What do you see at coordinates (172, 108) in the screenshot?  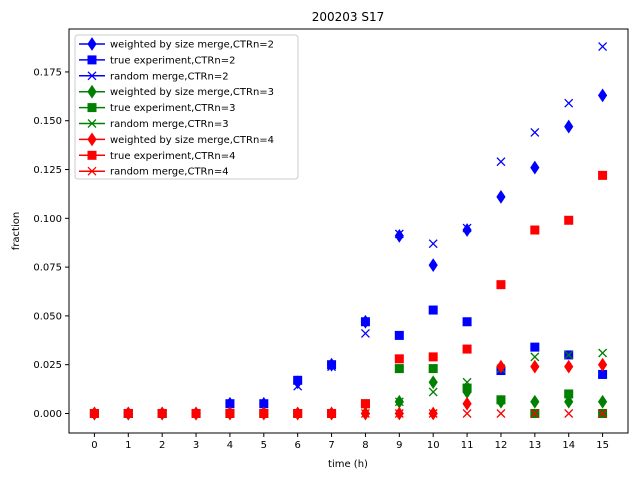 I see `legend-label: true experiment,CTRn=3` at bounding box center [172, 108].